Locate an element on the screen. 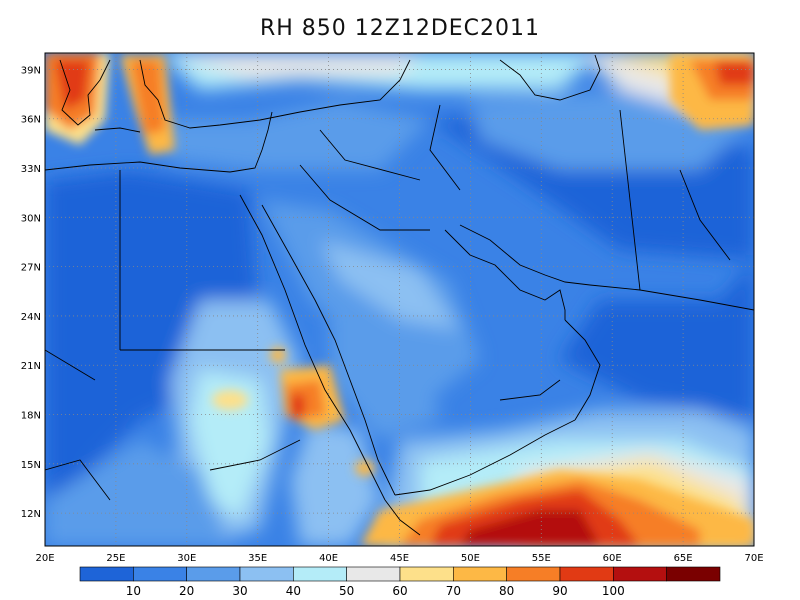  latitude-tick-label: 15N is located at coordinates (31, 465).